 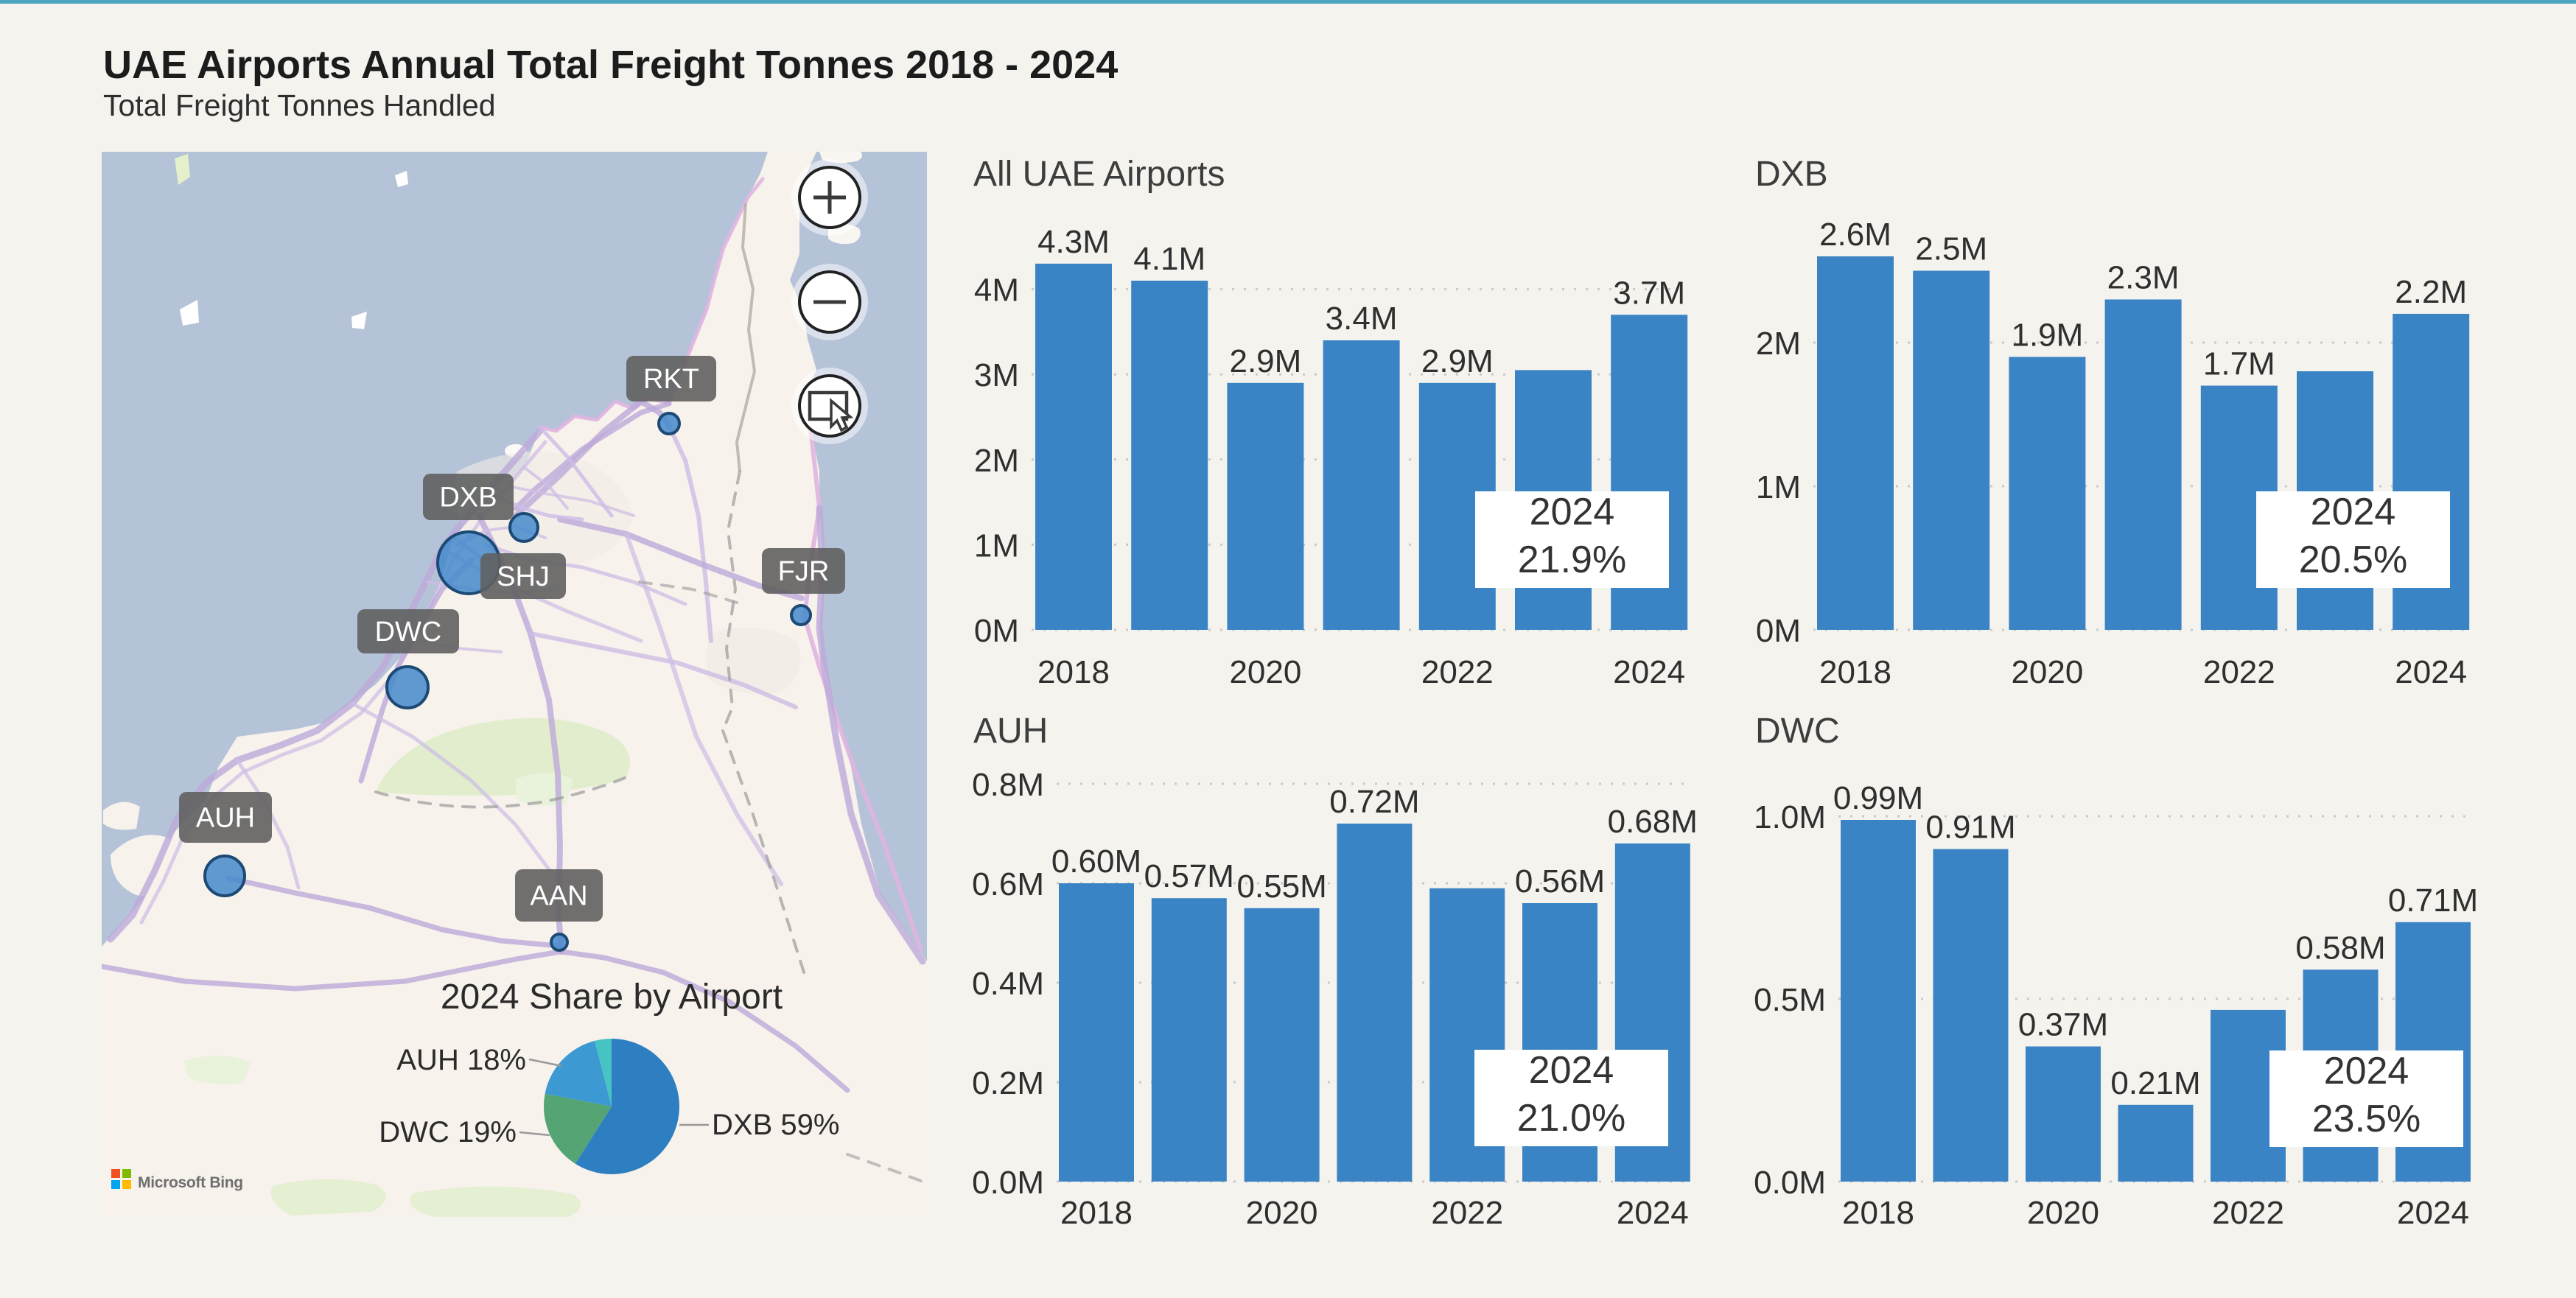 What do you see at coordinates (1855, 235) in the screenshot?
I see `svg-text: 2.6M` at bounding box center [1855, 235].